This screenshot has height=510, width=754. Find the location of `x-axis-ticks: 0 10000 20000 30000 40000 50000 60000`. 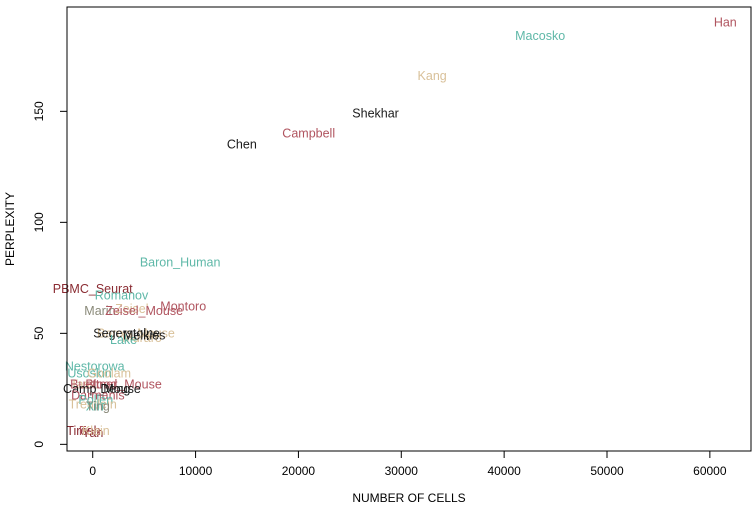

x-axis-ticks: 0 10000 20000 30000 40000 50000 60000 is located at coordinates (408, 464).